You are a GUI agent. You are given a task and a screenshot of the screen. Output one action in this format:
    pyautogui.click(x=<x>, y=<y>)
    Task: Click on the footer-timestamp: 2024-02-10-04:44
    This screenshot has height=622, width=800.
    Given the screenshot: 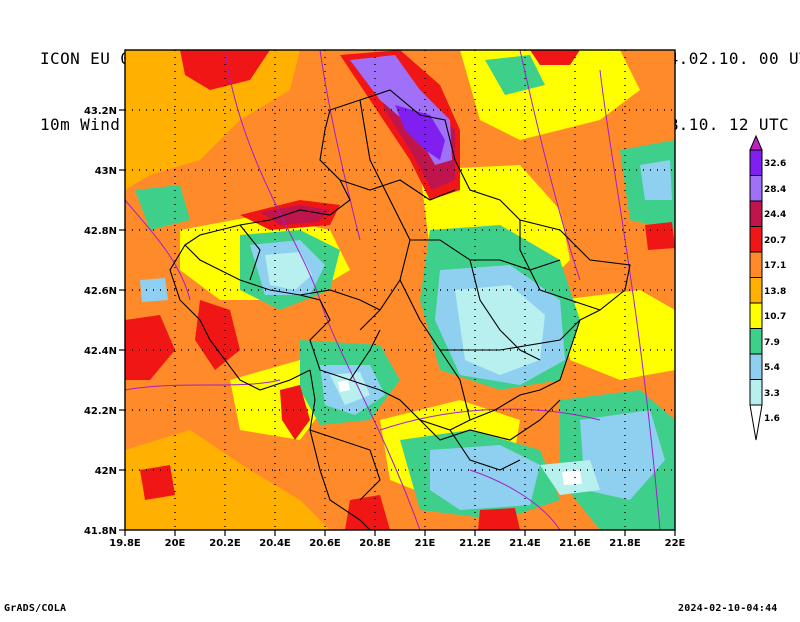 What is the action you would take?
    pyautogui.click(x=728, y=608)
    